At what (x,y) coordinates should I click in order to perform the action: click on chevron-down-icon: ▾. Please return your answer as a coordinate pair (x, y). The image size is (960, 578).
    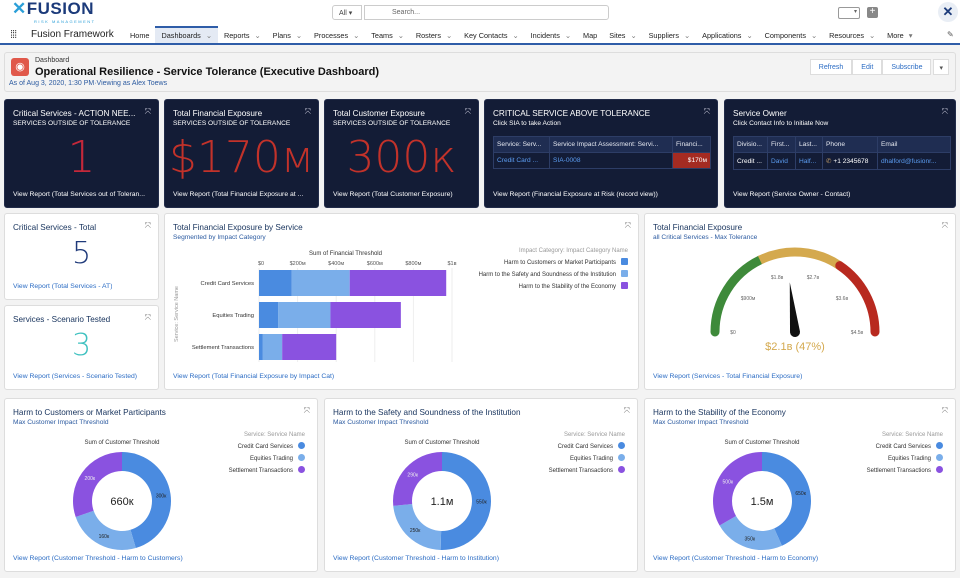
    Looking at the image, I should click on (910, 35).